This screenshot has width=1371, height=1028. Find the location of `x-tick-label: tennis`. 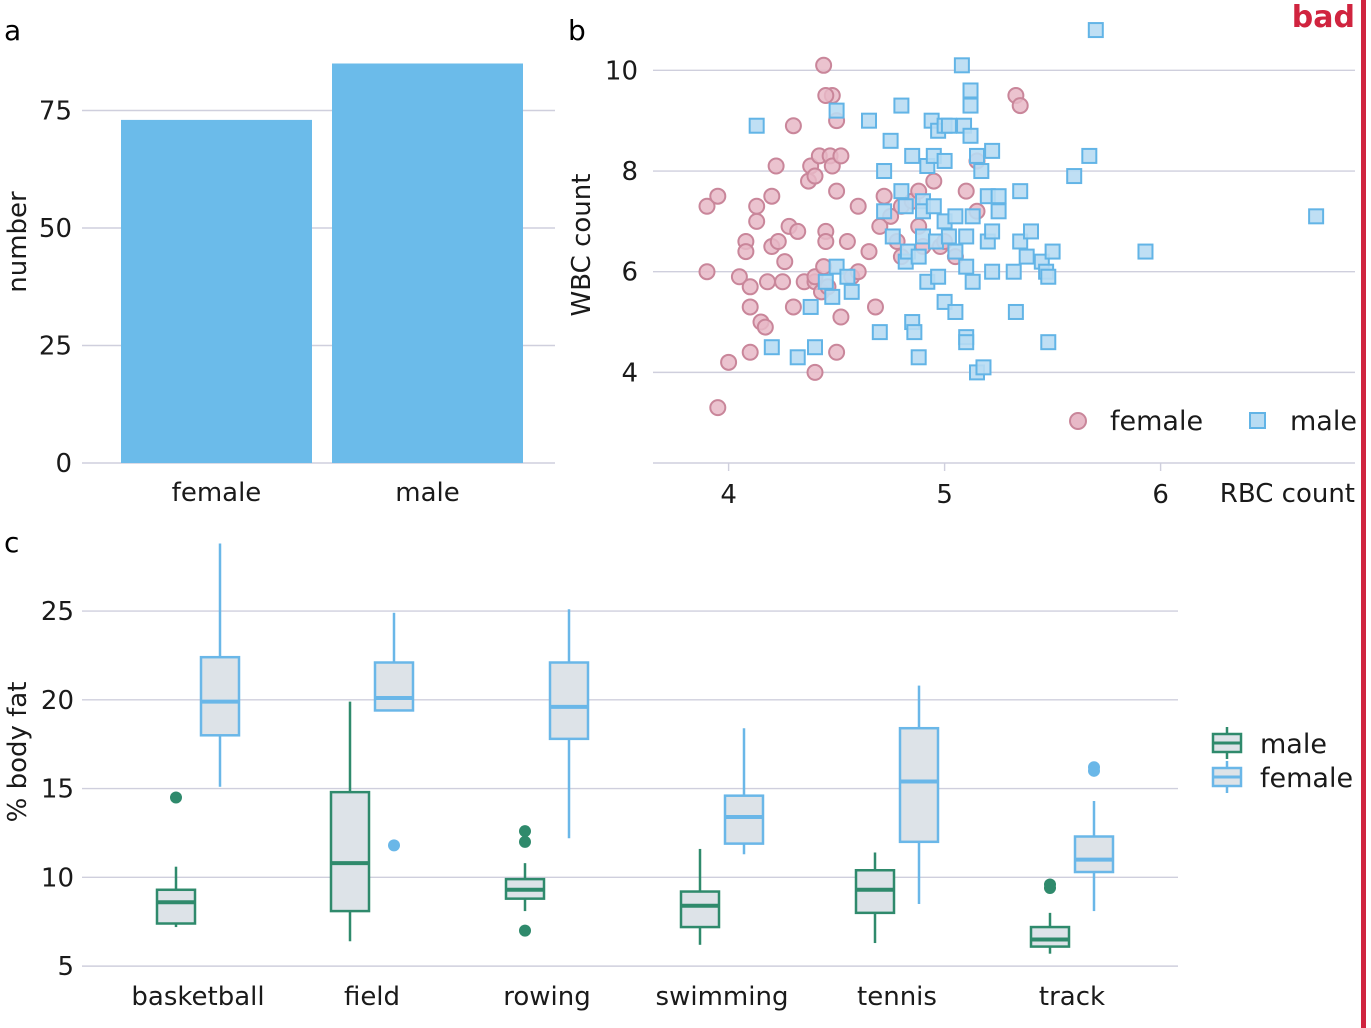

x-tick-label: tennis is located at coordinates (897, 997).